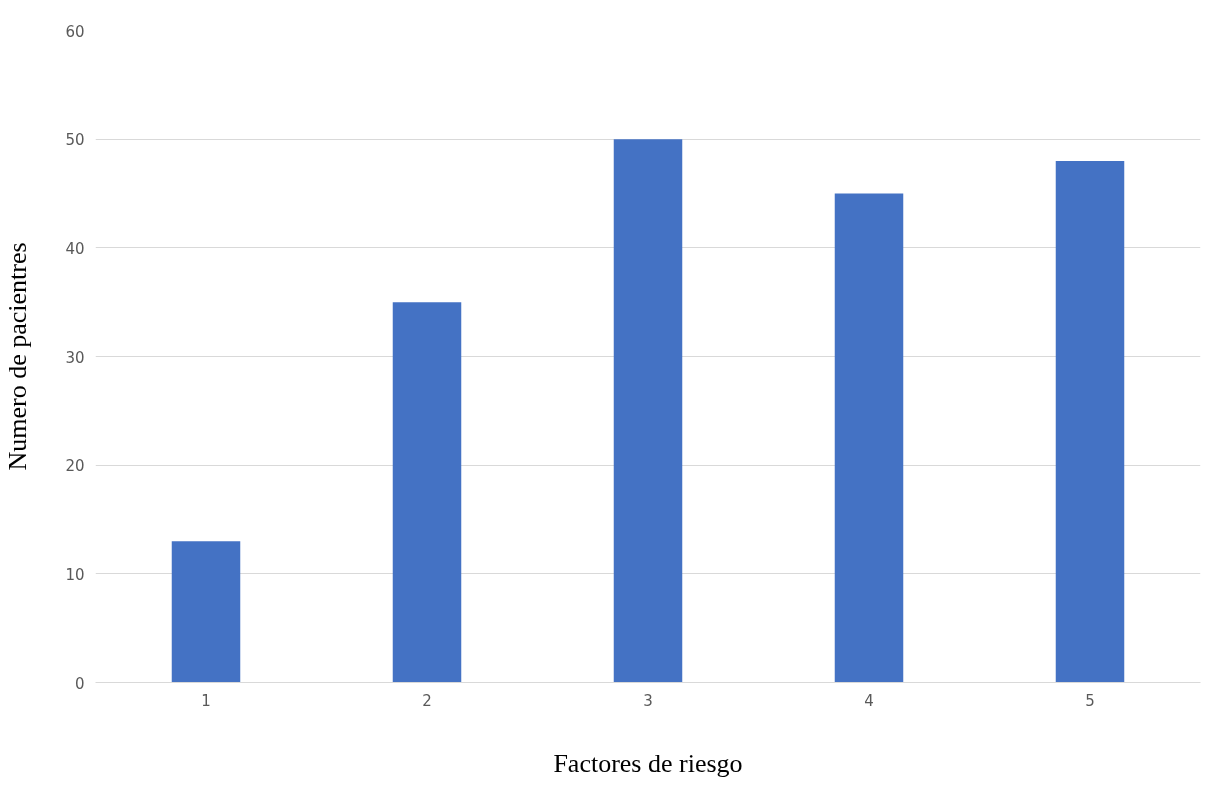  What do you see at coordinates (75, 574) in the screenshot?
I see `y-tick-label: 10` at bounding box center [75, 574].